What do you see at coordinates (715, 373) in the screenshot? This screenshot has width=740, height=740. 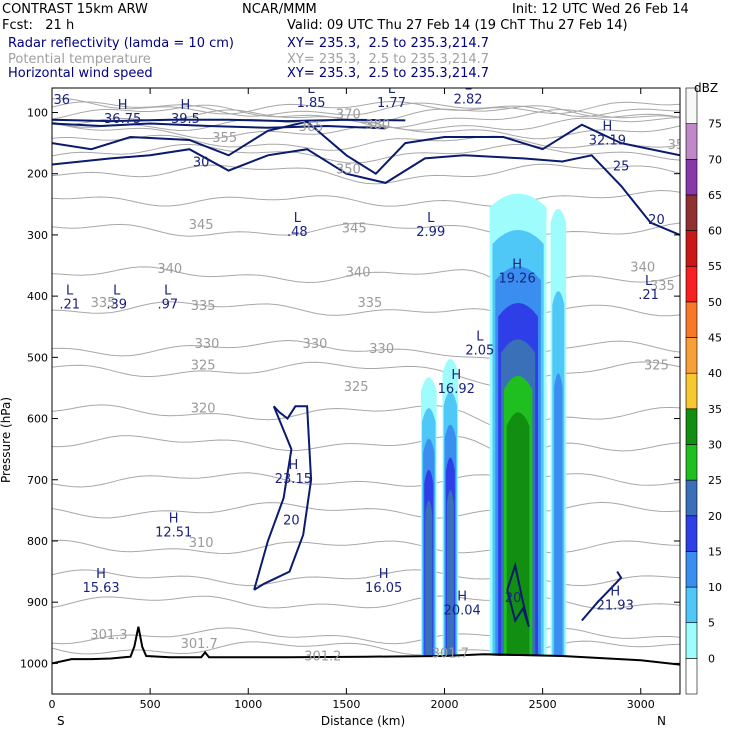 I see `colorbar-level-label: 40` at bounding box center [715, 373].